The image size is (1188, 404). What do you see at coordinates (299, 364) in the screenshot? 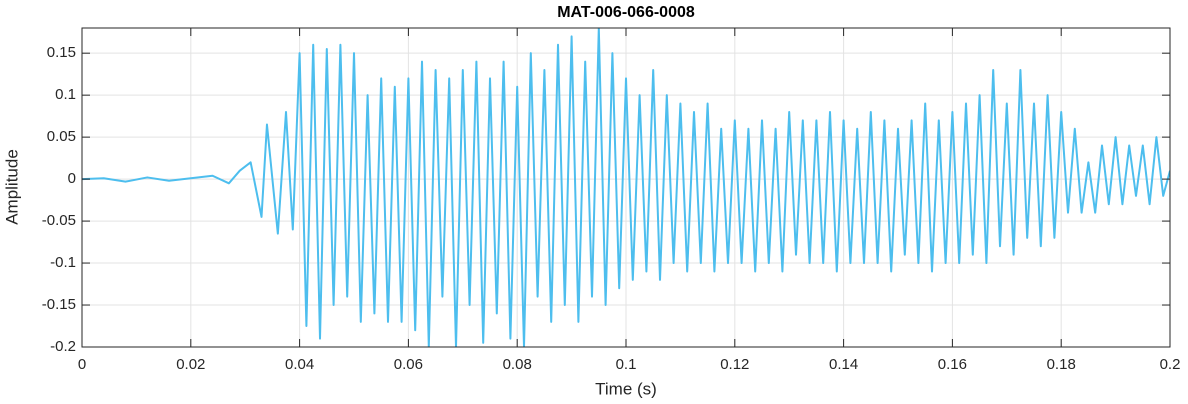
I see `x-tick-label: 0.04` at bounding box center [299, 364].